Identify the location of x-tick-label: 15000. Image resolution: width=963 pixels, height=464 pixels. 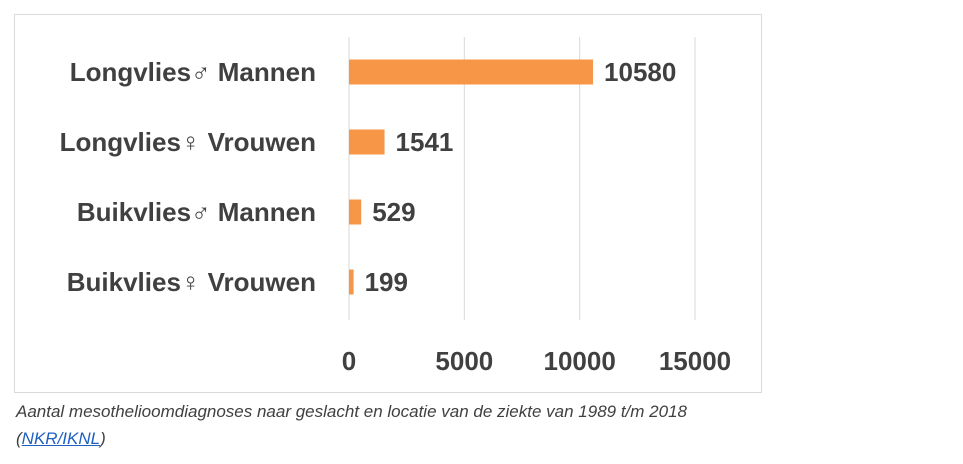
(695, 361).